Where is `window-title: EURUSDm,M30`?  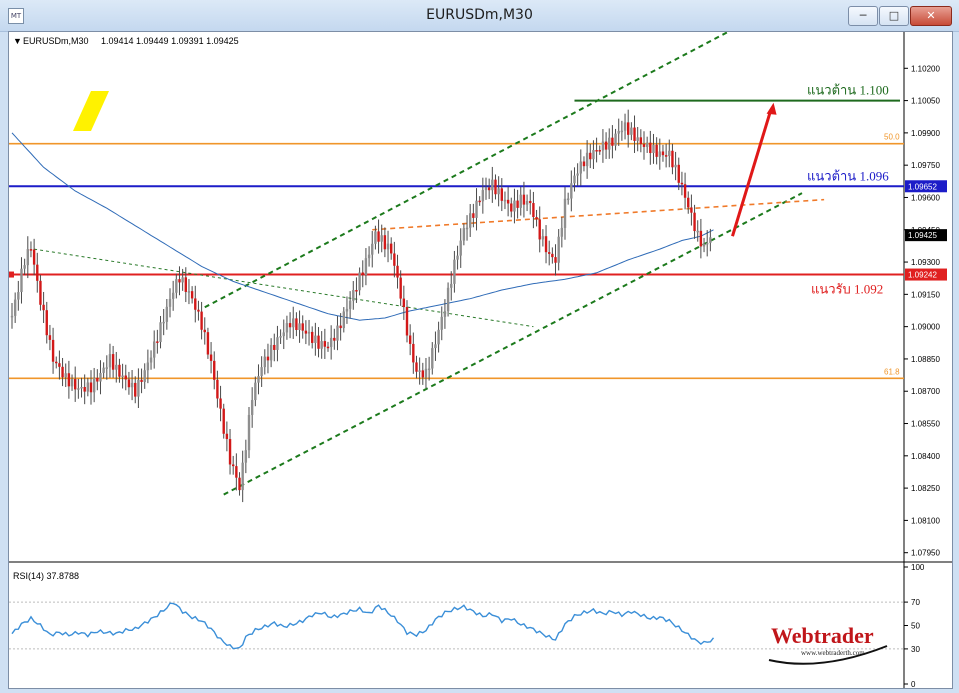
window-title: EURUSDm,M30 is located at coordinates (479, 15).